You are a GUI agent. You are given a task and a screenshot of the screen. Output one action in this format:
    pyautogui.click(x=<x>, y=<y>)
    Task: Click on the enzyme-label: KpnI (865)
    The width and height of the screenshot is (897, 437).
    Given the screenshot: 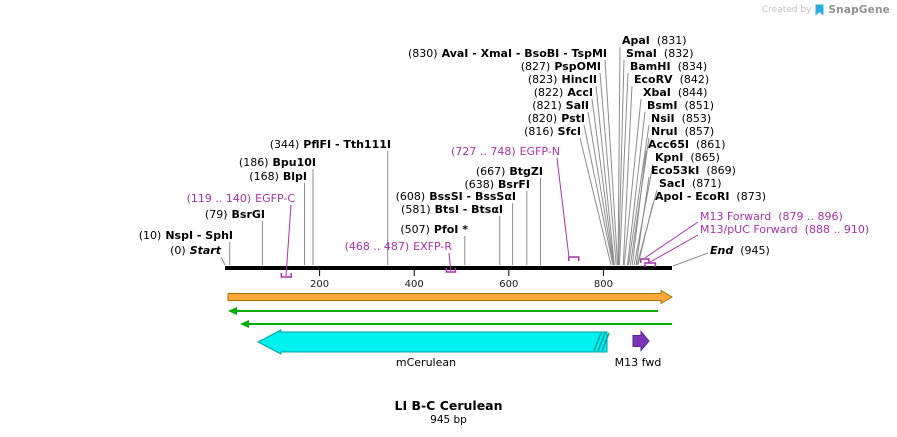 What is the action you would take?
    pyautogui.click(x=687, y=158)
    